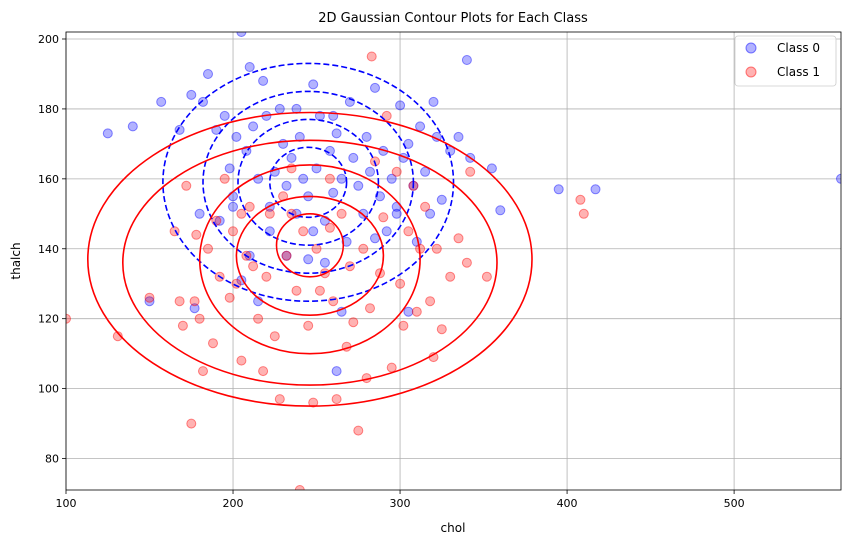 The width and height of the screenshot is (850, 545). Describe the element at coordinates (52, 459) in the screenshot. I see `y-tick-label-0: 80` at that location.